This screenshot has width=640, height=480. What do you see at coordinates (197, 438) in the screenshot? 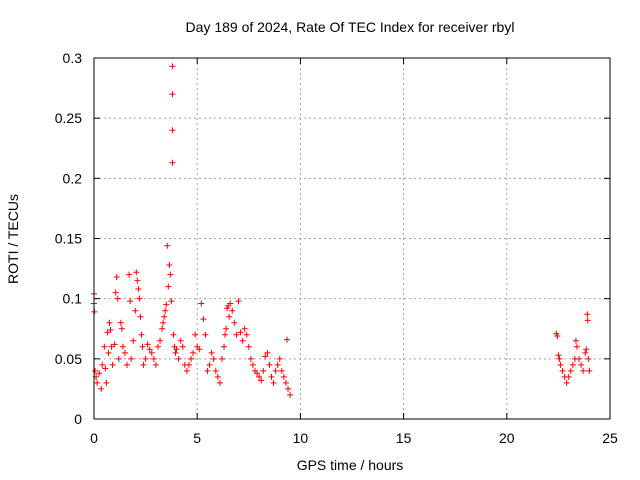
I see `x-tick-label: 5` at bounding box center [197, 438].